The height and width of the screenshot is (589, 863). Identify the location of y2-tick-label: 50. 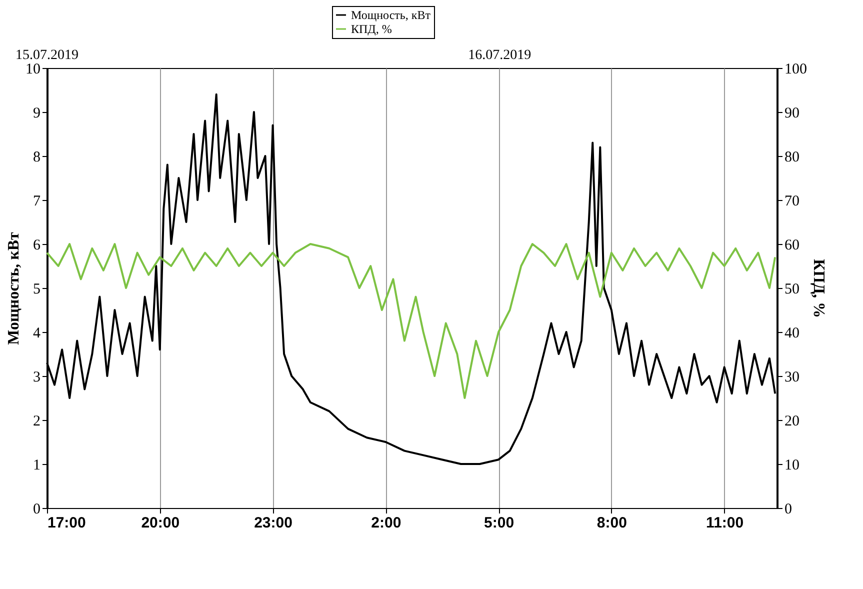
(792, 290).